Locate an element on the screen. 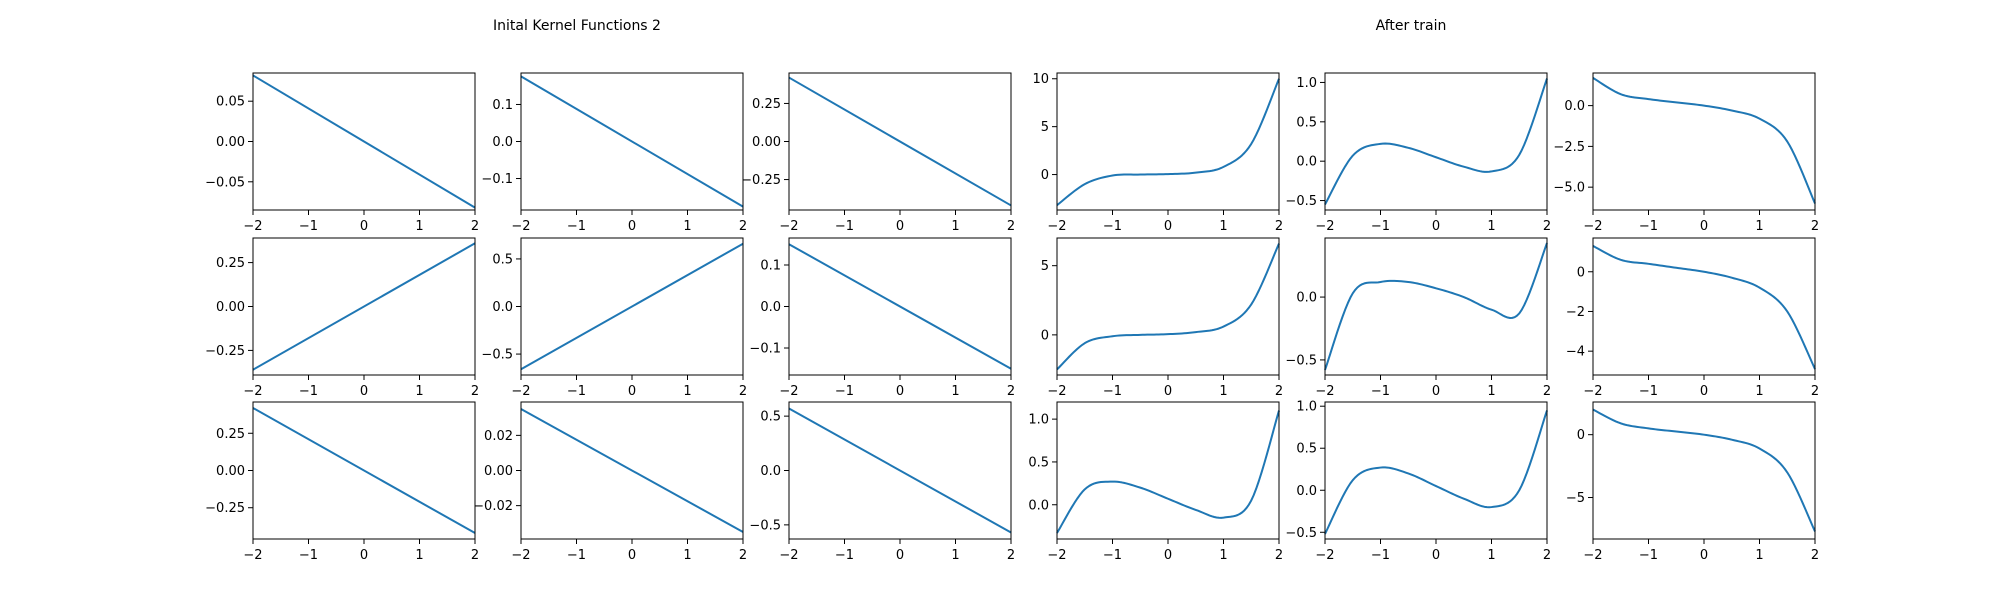 This screenshot has height=600, width=2000. y-tick-label: 0.05 is located at coordinates (230, 102).